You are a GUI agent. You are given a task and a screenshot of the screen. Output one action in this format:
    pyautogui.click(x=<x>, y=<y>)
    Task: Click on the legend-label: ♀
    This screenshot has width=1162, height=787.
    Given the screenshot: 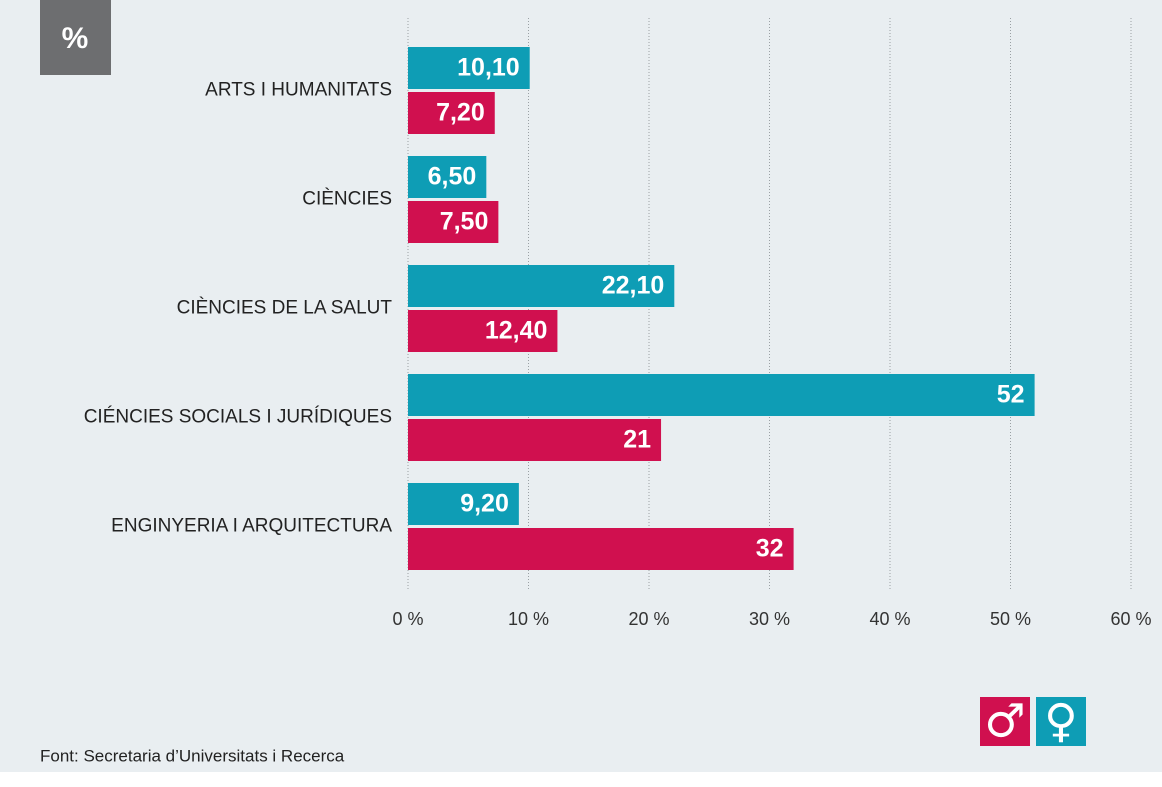 What is the action you would take?
    pyautogui.click(x=1061, y=721)
    